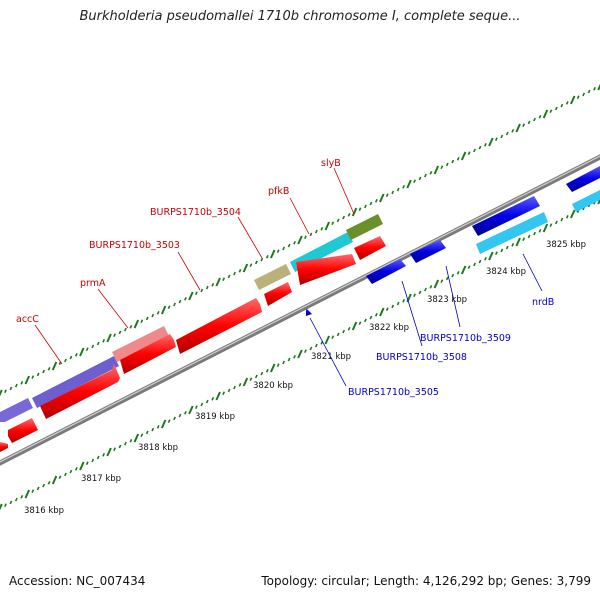 The width and height of the screenshot is (600, 600). I want to click on label-accC: accC, so click(27, 319).